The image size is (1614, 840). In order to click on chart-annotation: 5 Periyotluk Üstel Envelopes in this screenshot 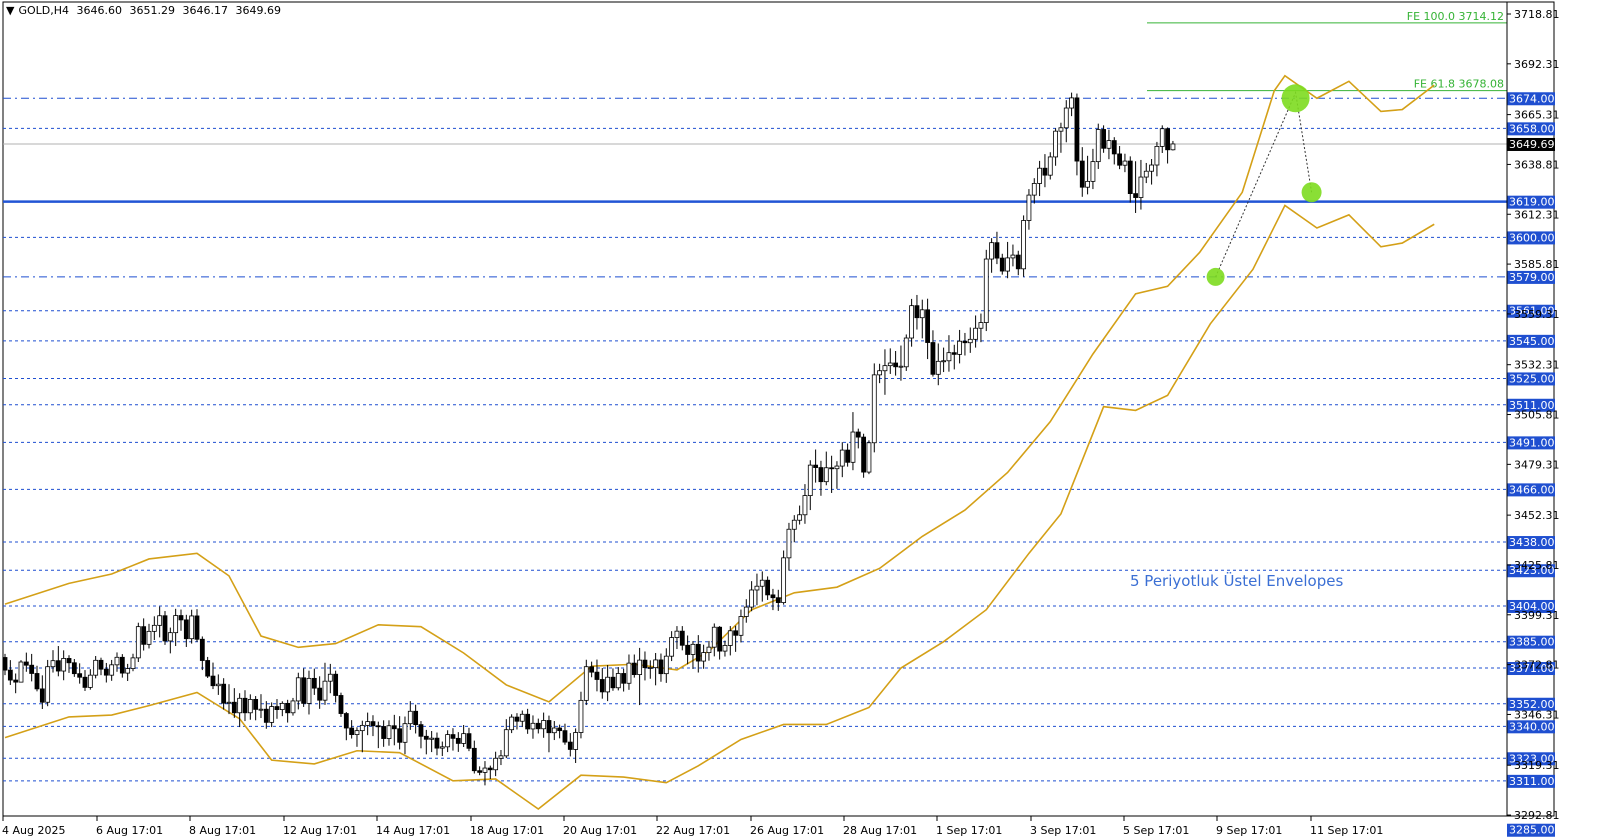, I will do `click(1236, 580)`.